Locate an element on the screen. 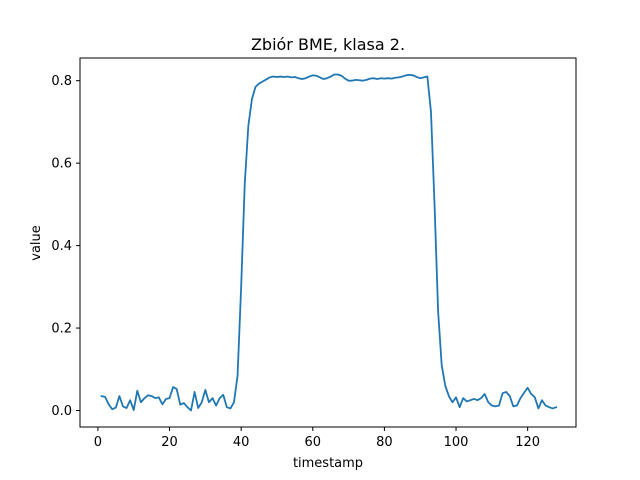  x-axis-ticks: 0 20 40 60 80 100 120 is located at coordinates (317, 438).